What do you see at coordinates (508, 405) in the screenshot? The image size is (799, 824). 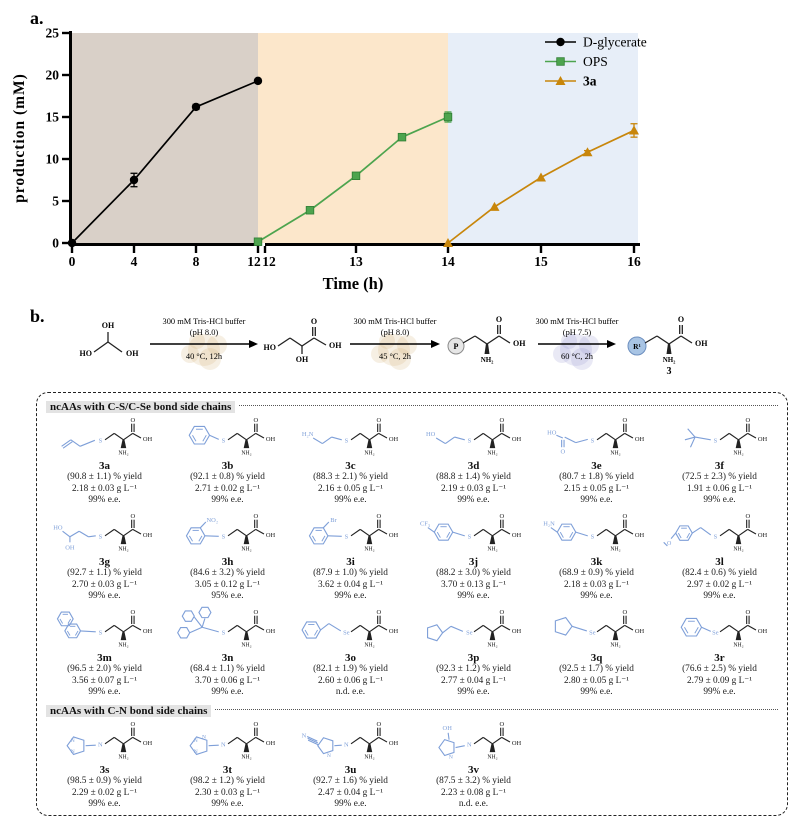 I see `dotted-leader` at bounding box center [508, 405].